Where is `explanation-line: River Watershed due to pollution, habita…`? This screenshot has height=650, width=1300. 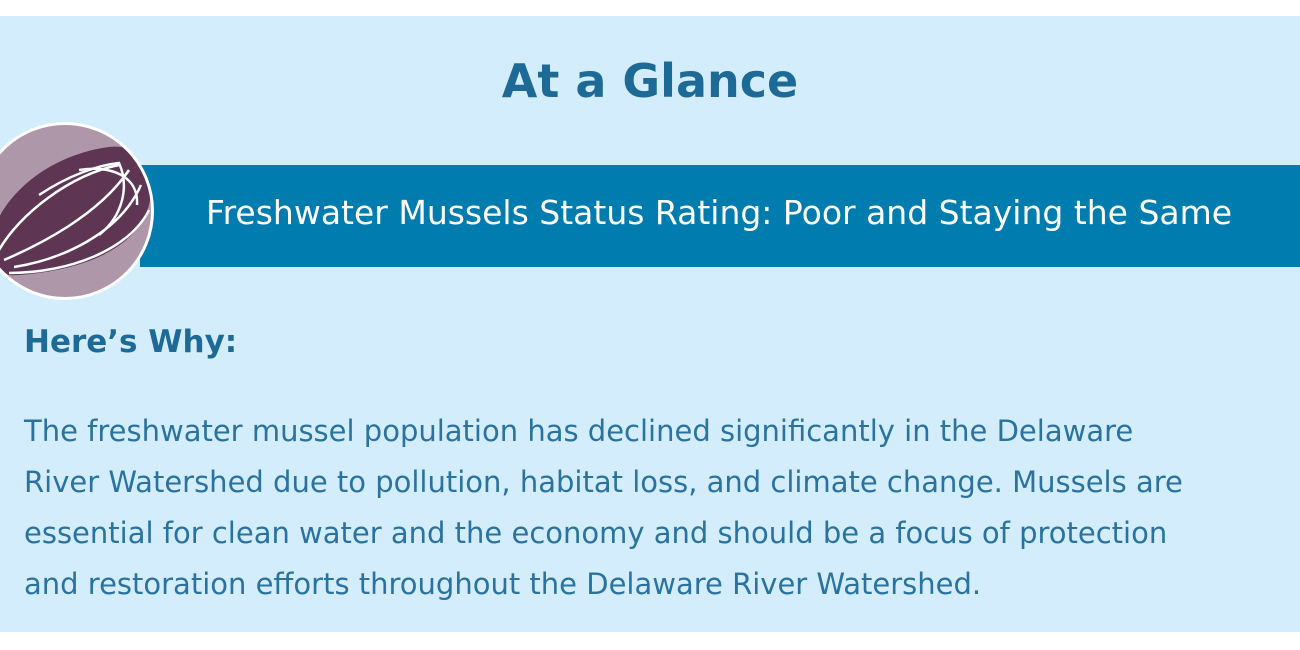
explanation-line: River Watershed due to pollution, habita… is located at coordinates (603, 482).